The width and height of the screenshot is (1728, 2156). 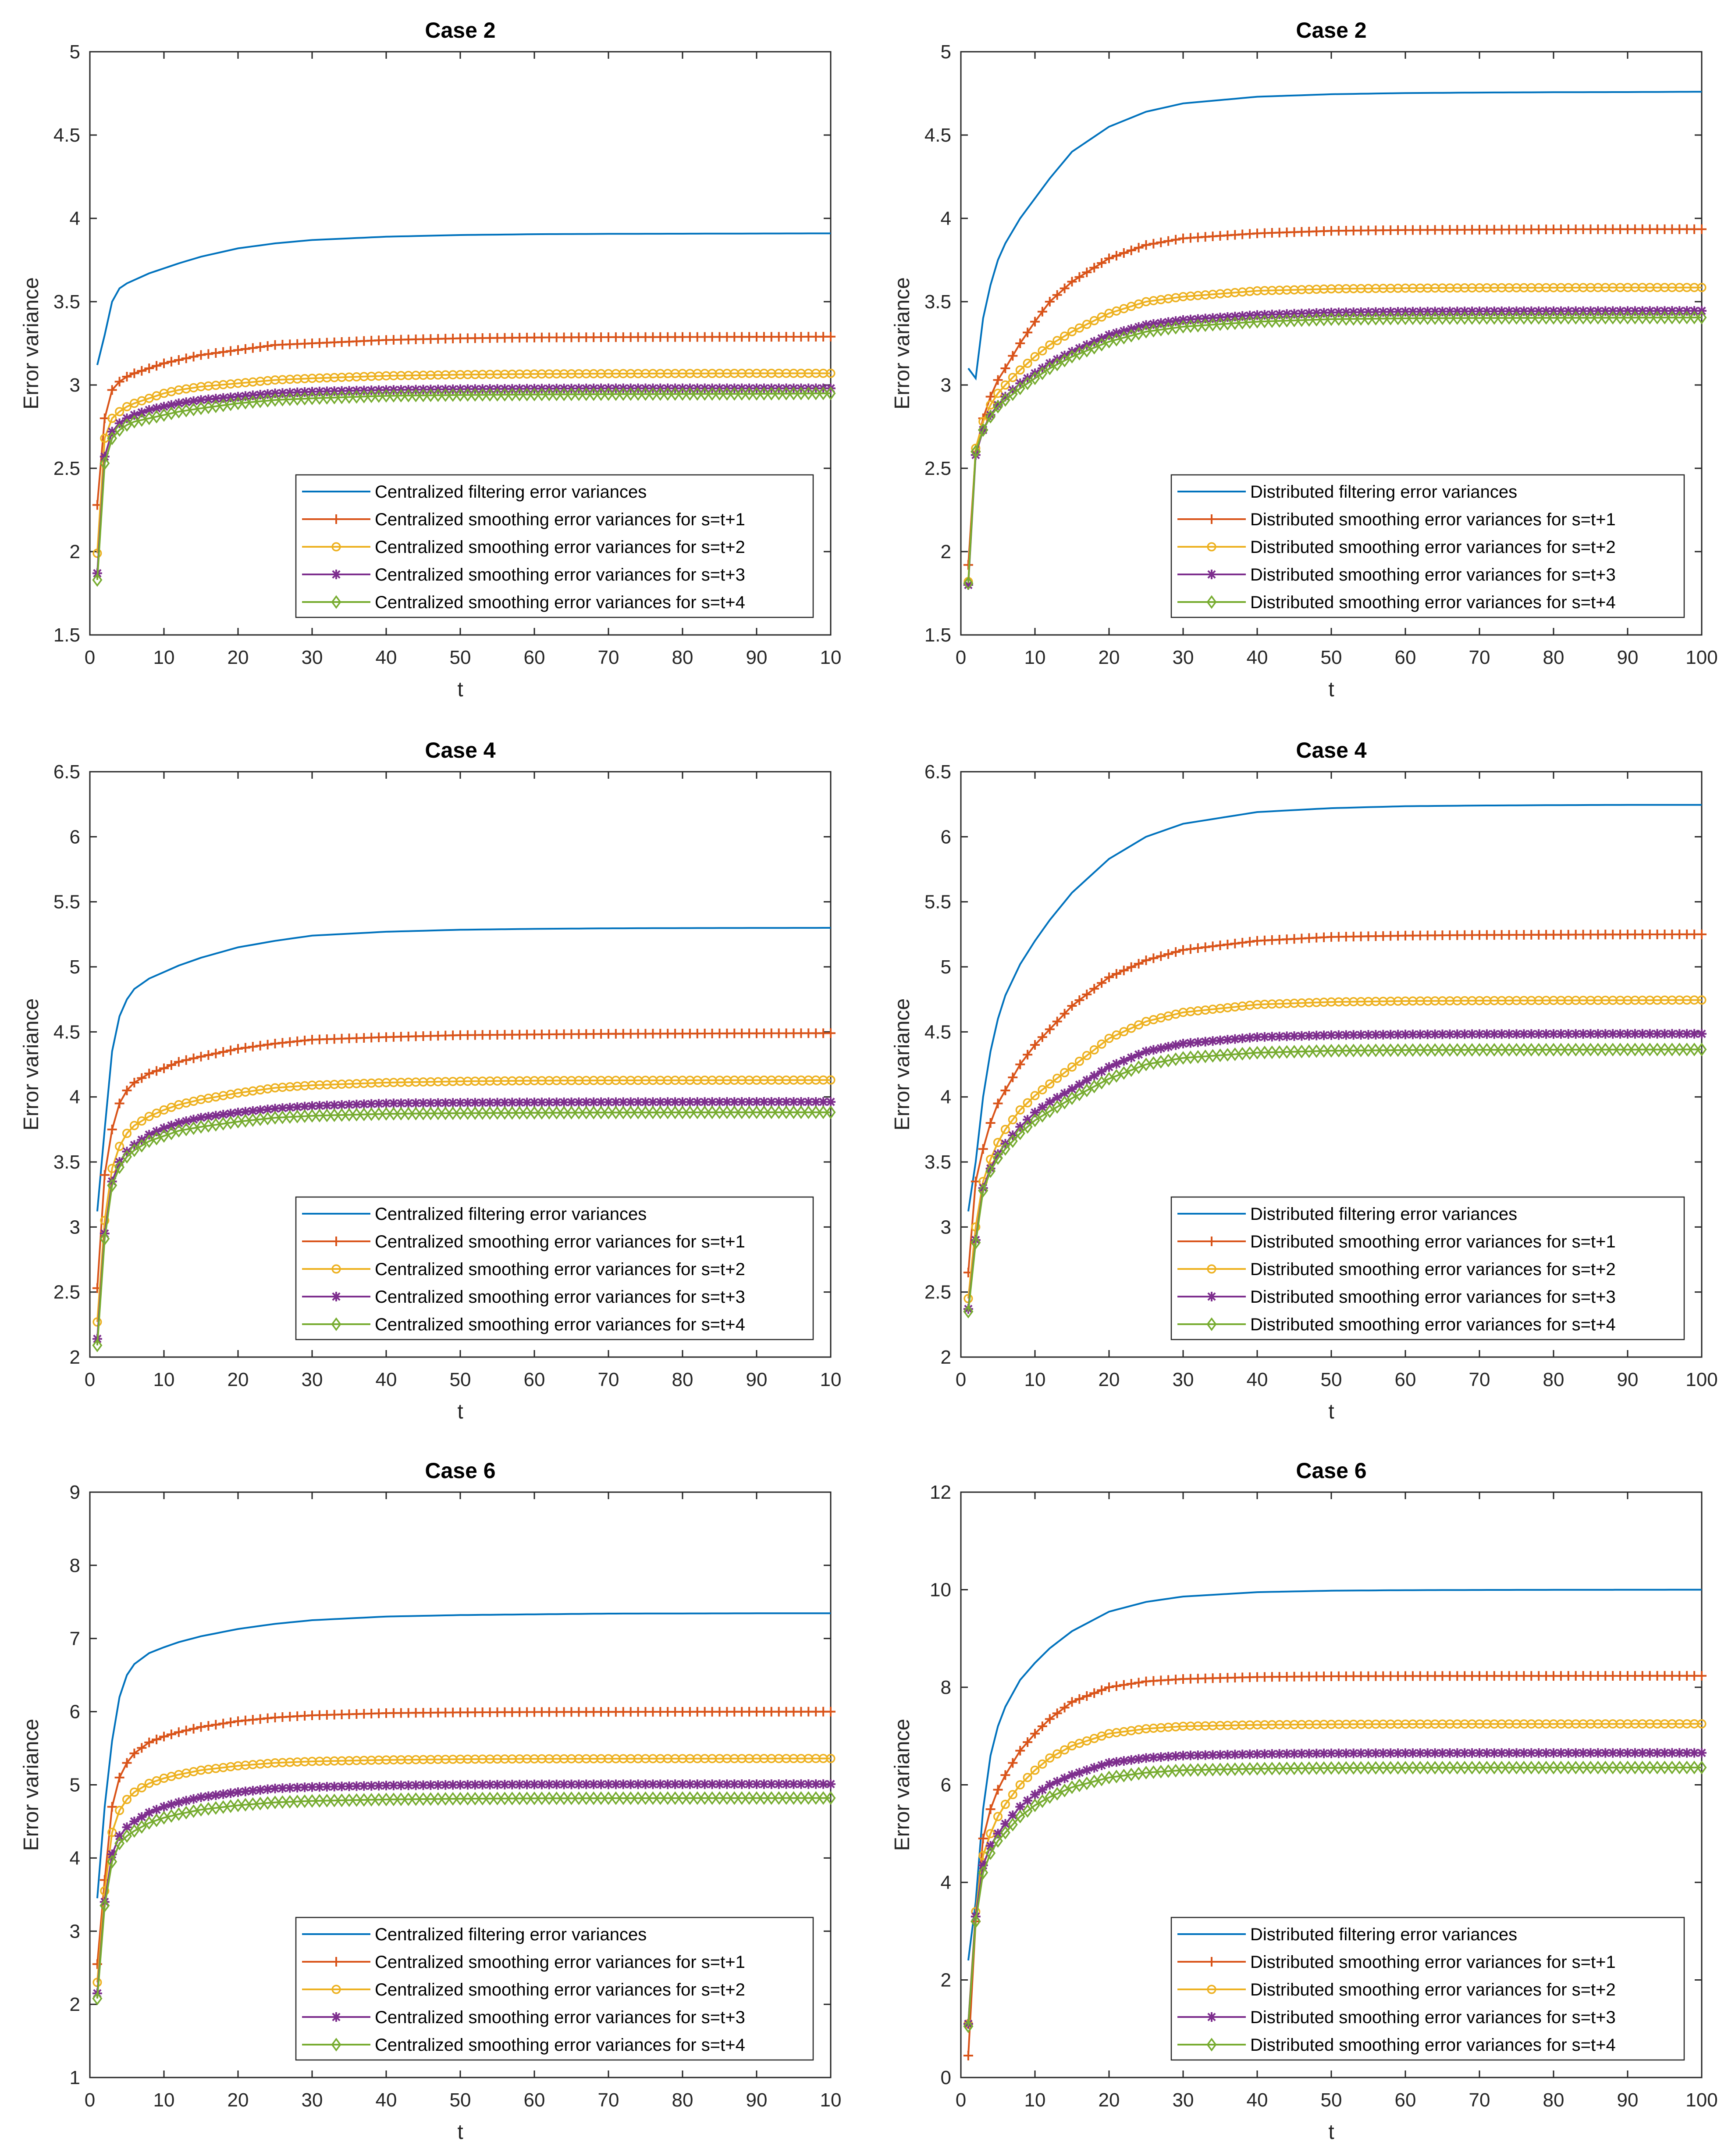 I want to click on y-tick-label: 1, so click(x=75, y=2077).